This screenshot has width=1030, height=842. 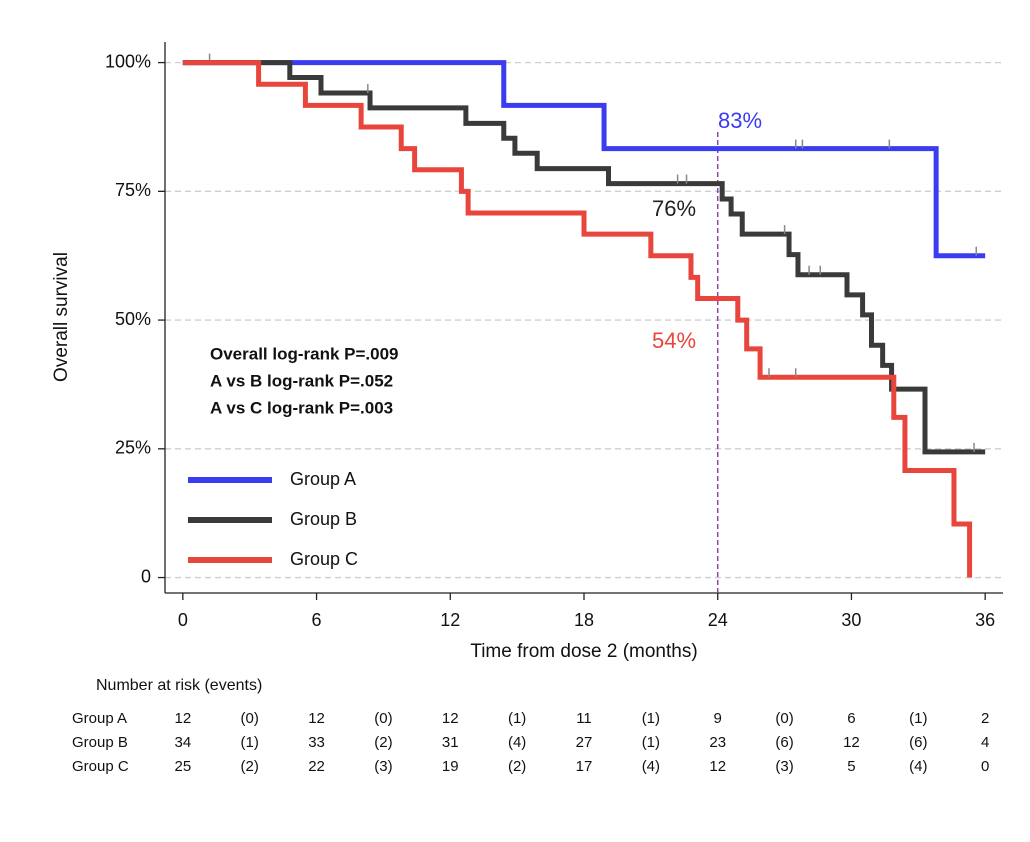 I want to click on risk-cell: 2, so click(x=985, y=718).